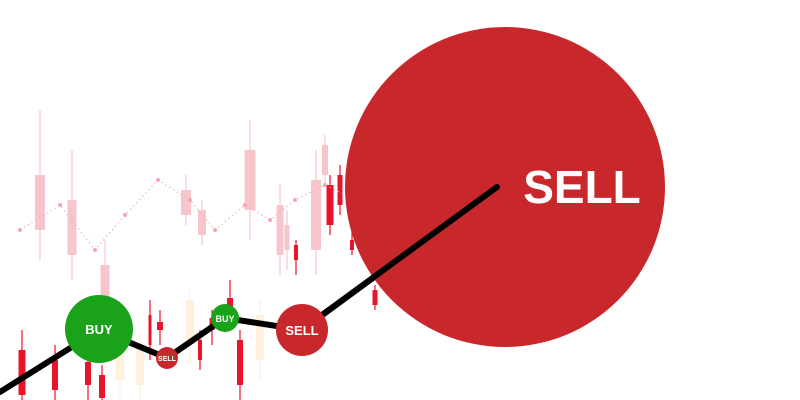 The height and width of the screenshot is (400, 800). I want to click on sell-label-1: SELL, so click(167, 359).